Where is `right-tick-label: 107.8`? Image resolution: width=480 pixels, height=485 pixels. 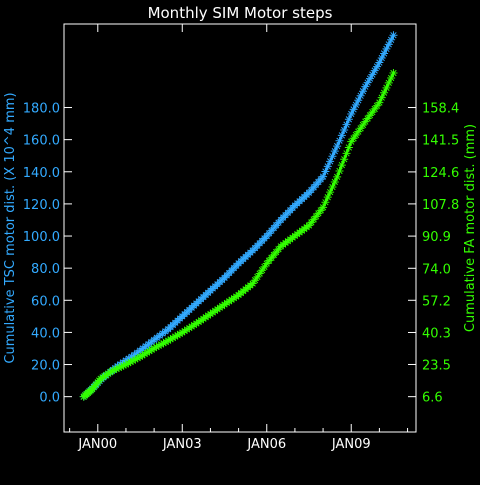
right-tick-label: 107.8 is located at coordinates (440, 205).